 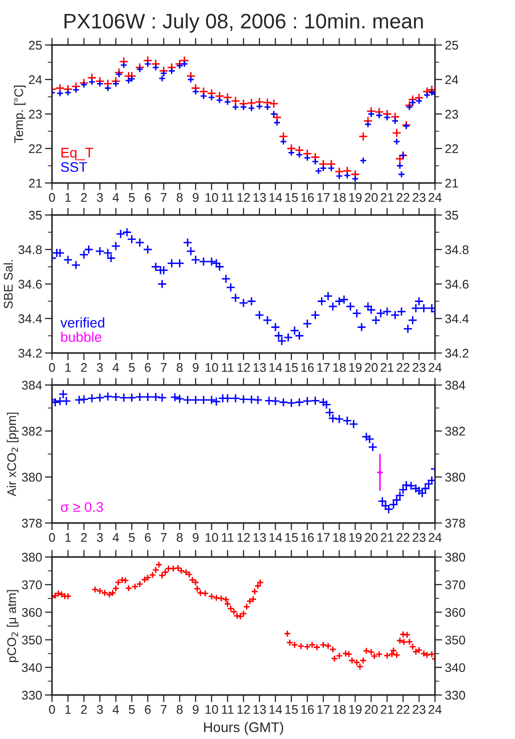 What do you see at coordinates (35, 215) in the screenshot?
I see `y-tick-label: 35` at bounding box center [35, 215].